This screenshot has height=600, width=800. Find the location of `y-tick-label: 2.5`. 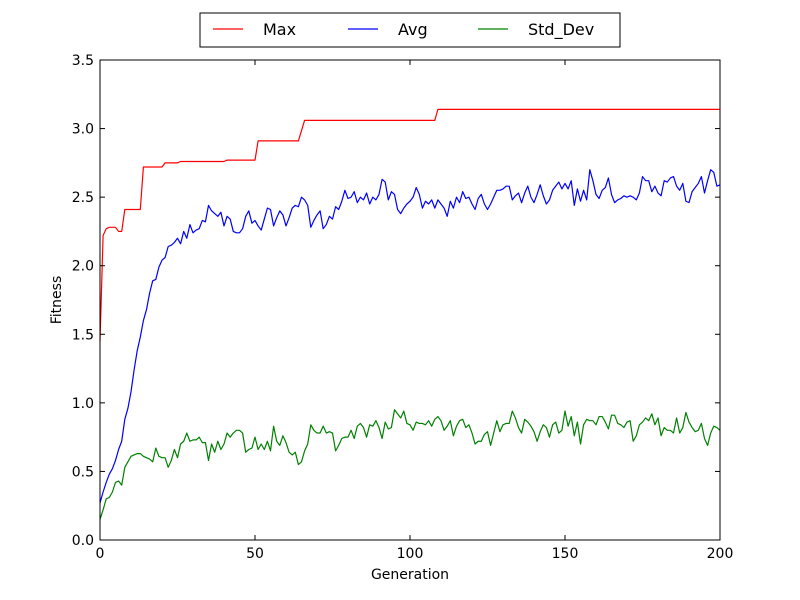

y-tick-label: 2.5 is located at coordinates (83, 198).